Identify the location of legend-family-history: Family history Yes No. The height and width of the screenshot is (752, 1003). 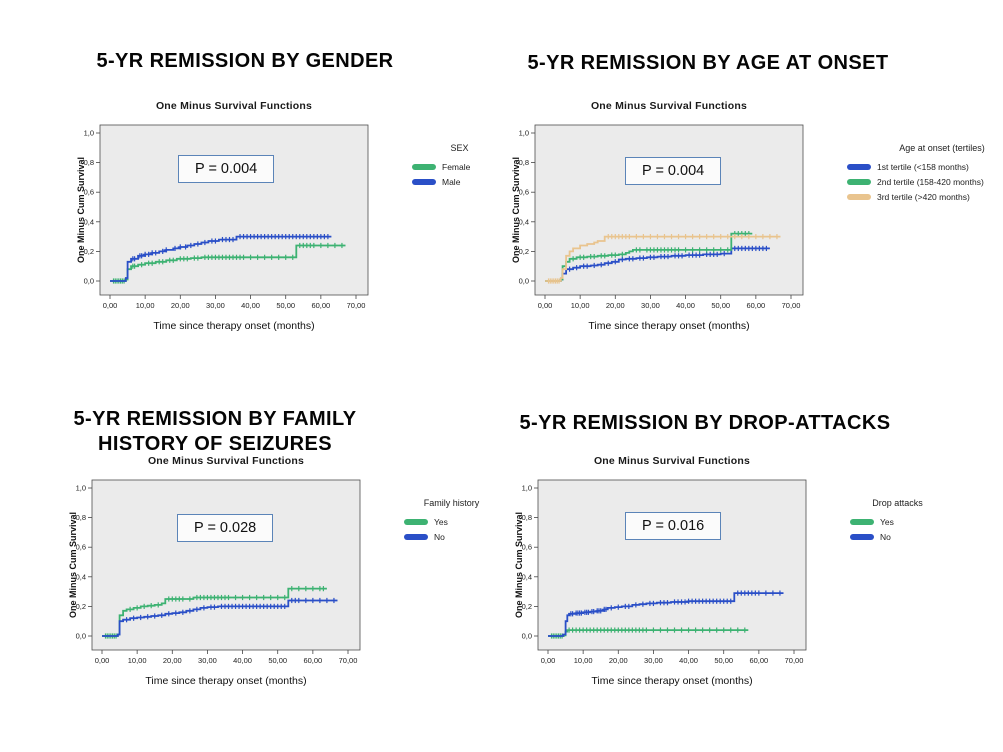
(451, 522).